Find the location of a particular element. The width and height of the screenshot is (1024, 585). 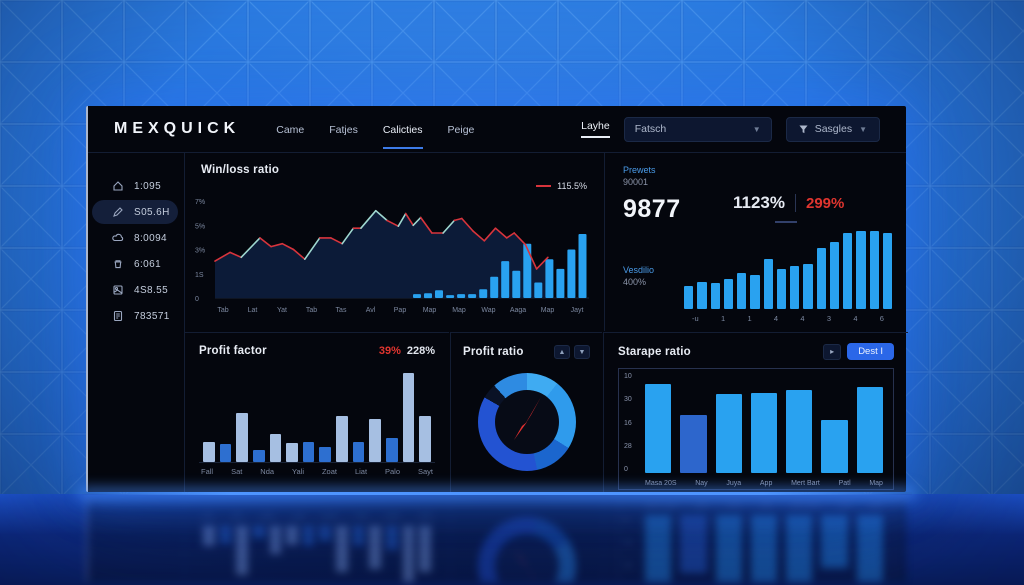

stats-tick: 1 is located at coordinates (723, 318).